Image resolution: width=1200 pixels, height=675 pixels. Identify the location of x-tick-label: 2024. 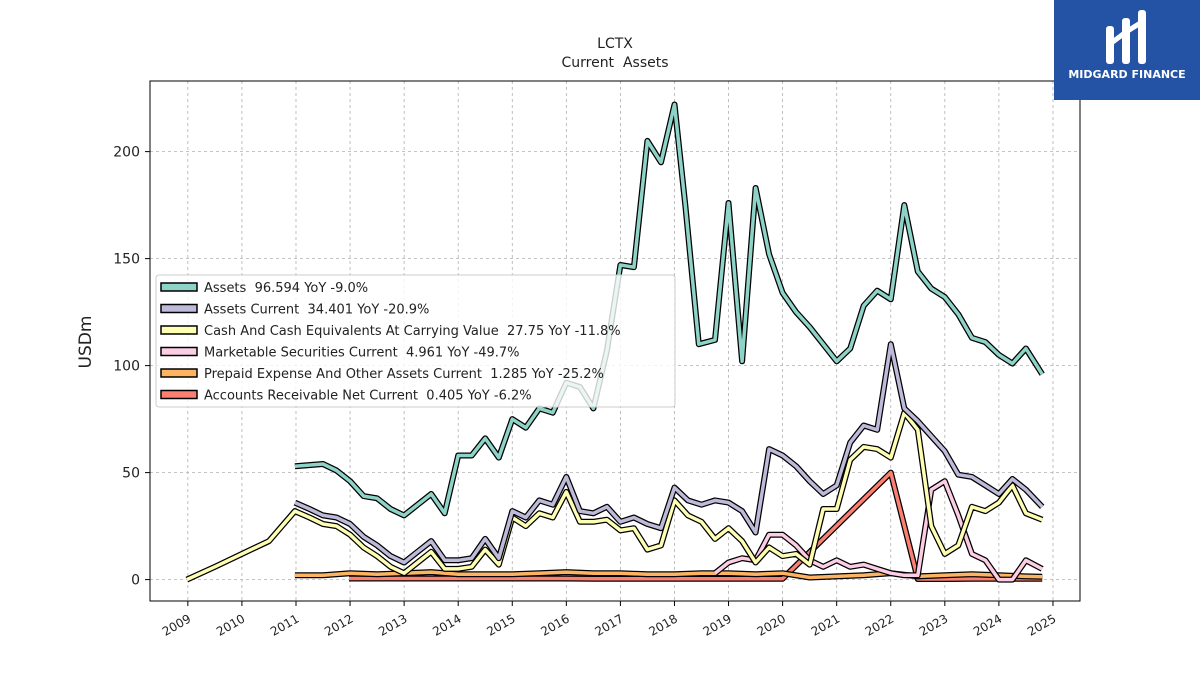
(987, 624).